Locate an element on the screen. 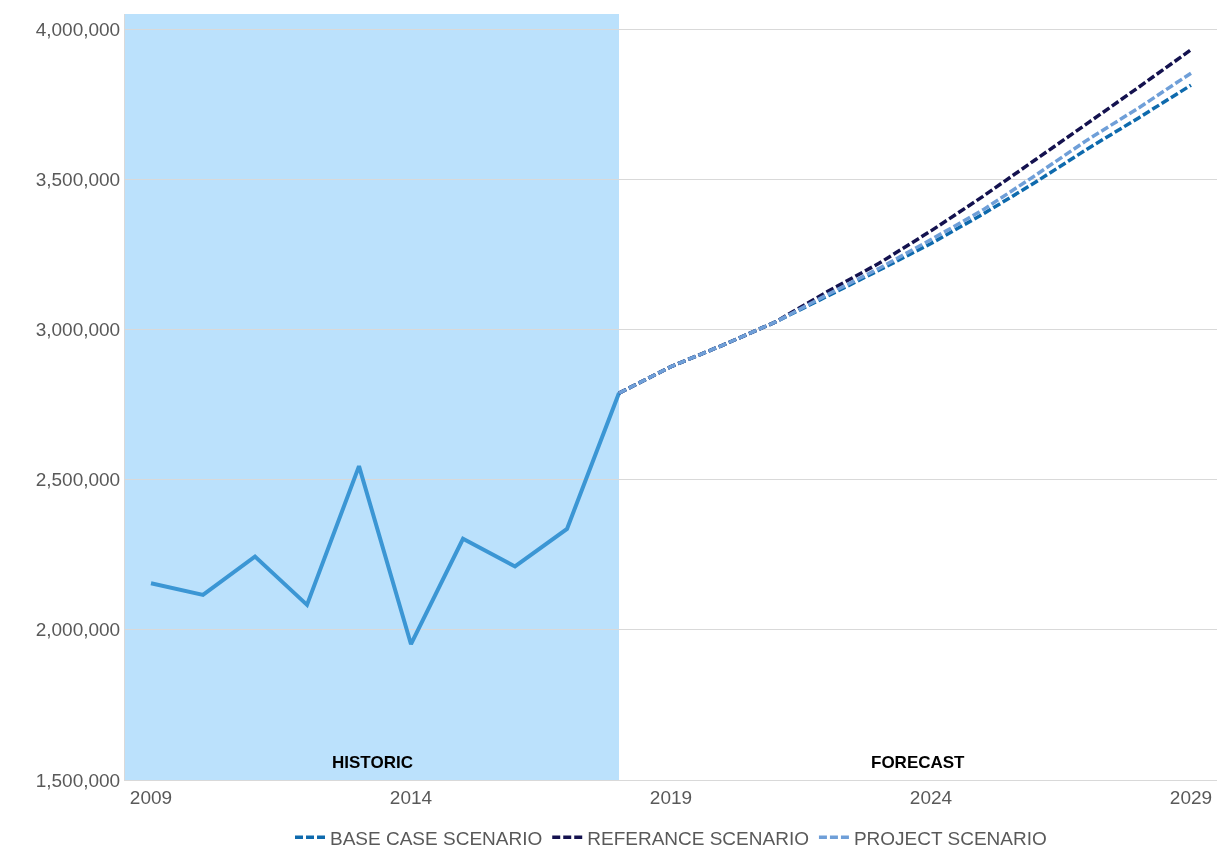 This screenshot has width=1227, height=866. legend-label: REFERANCE SCENARIO is located at coordinates (698, 838).